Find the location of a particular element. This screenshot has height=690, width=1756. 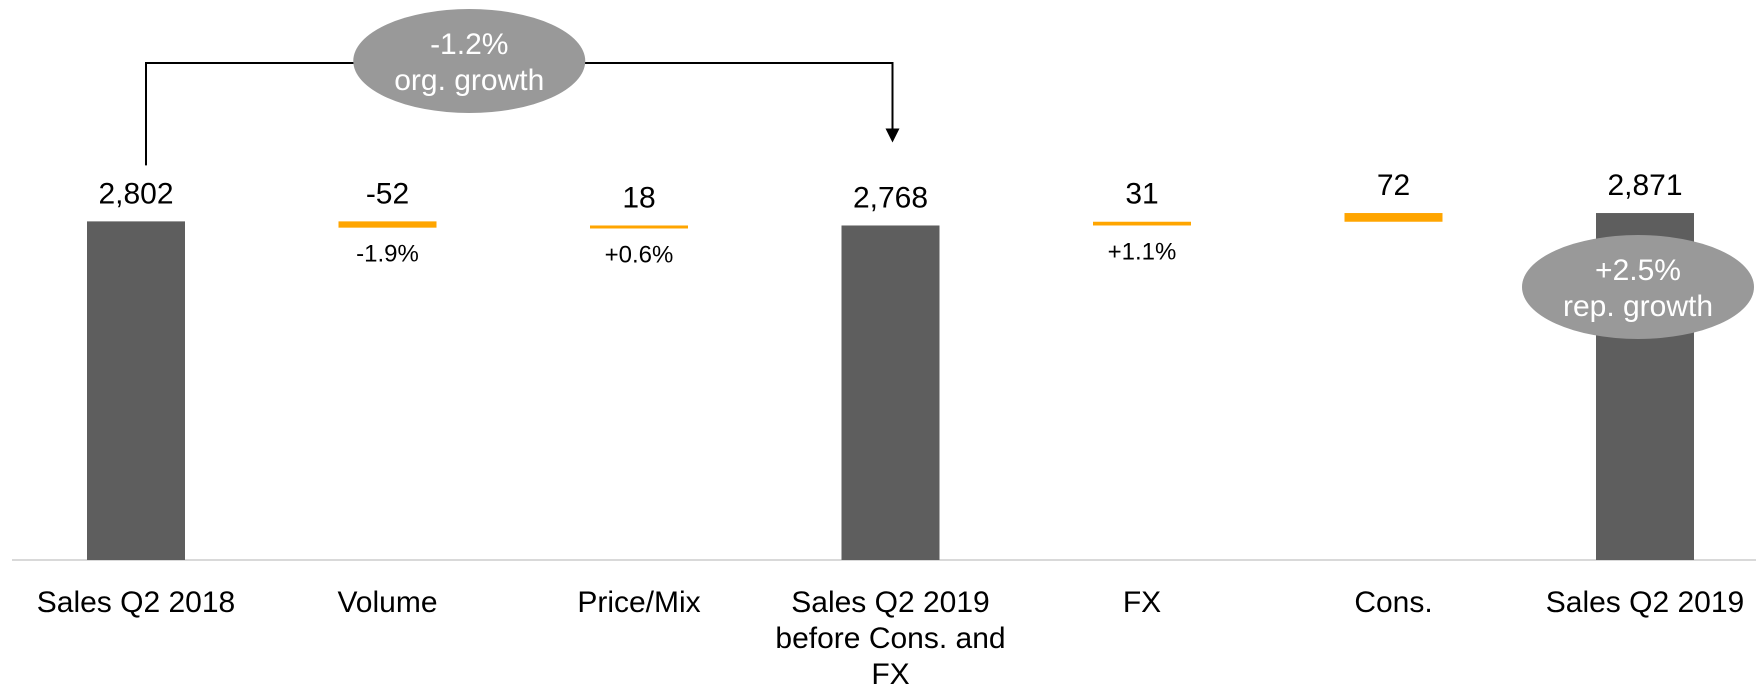

bar-percent-label: +0.6% is located at coordinates (639, 254).